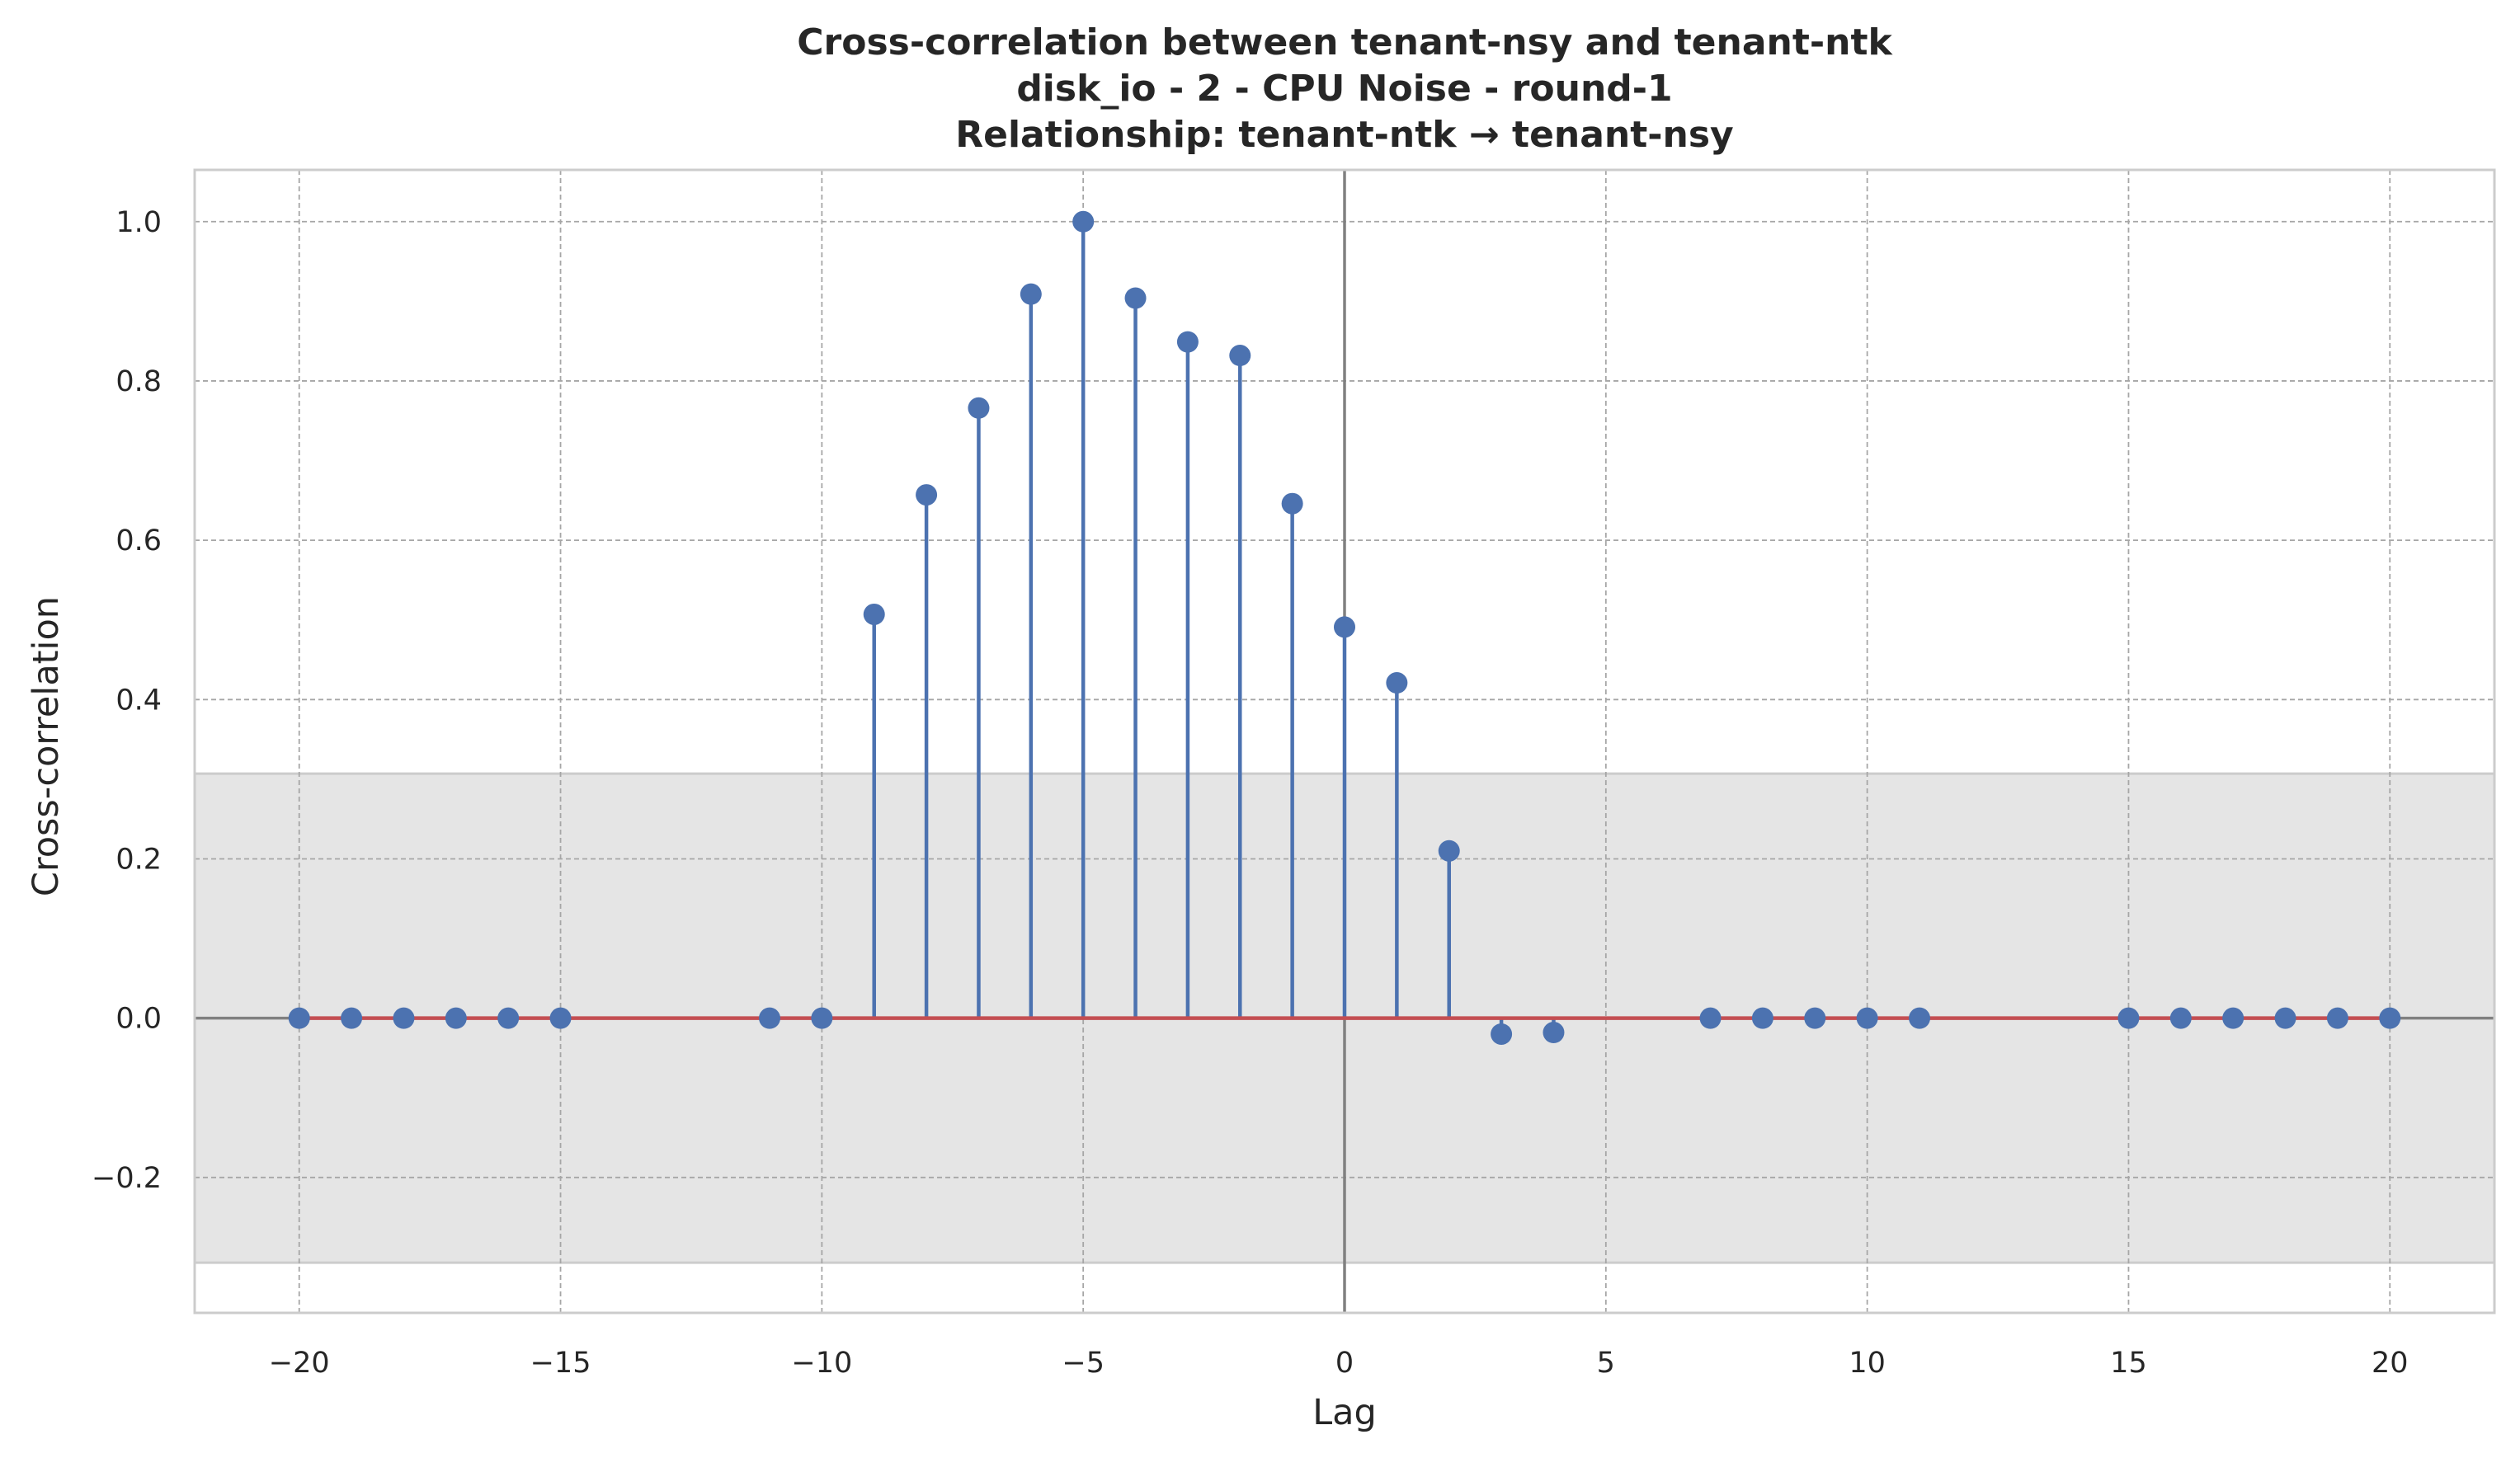  I want to click on y-tick-label: 0.2, so click(138, 859).